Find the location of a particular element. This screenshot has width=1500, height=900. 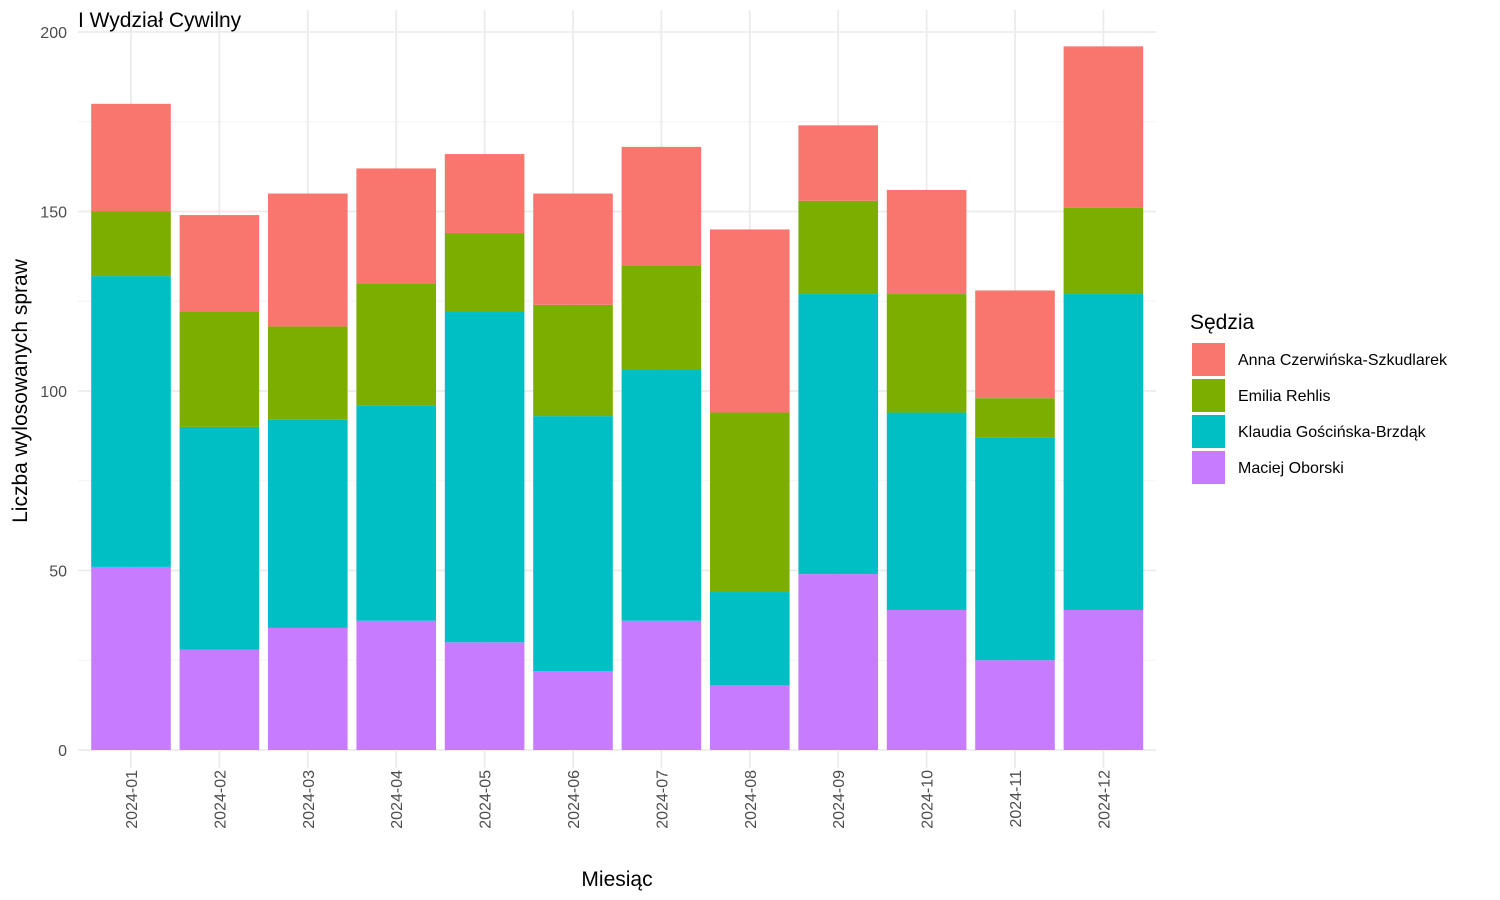

x-tick-label: 2024-12 is located at coordinates (1104, 799).